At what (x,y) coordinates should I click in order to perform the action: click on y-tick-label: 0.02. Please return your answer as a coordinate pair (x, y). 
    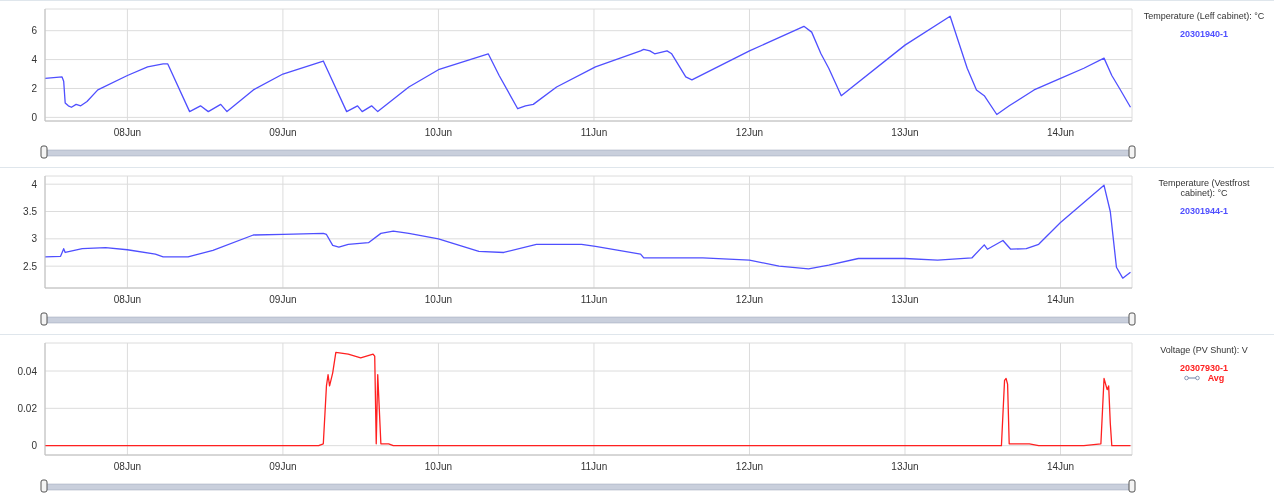
    Looking at the image, I should click on (27, 408).